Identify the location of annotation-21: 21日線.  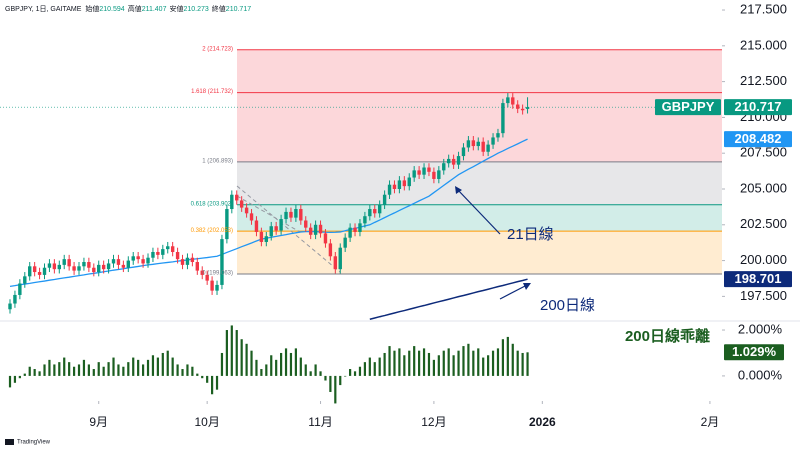
(530, 234).